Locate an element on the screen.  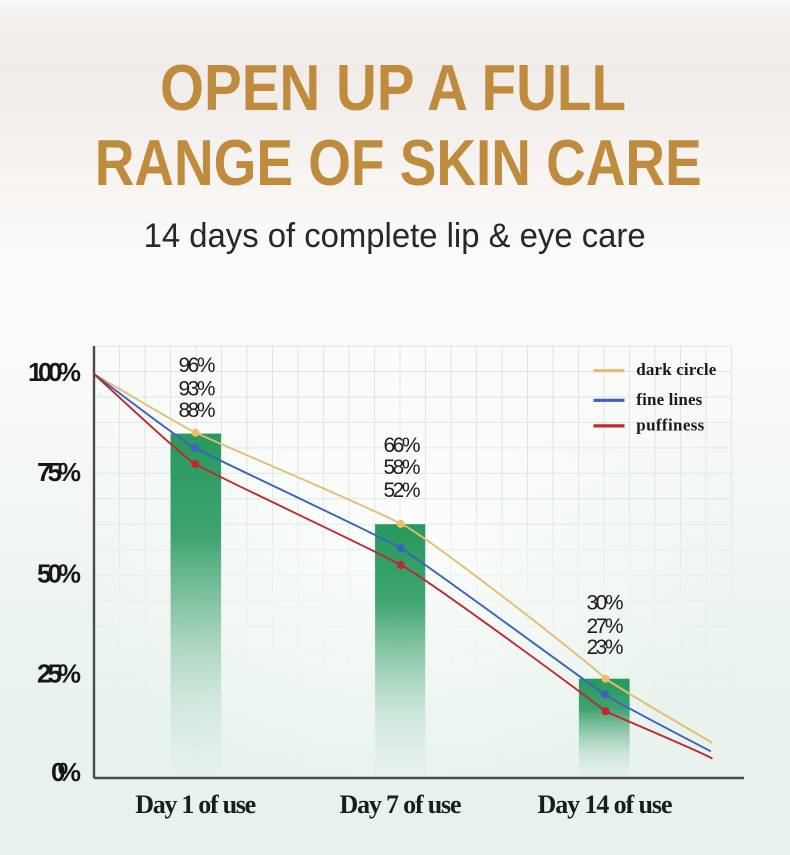
svg-text: 88% is located at coordinates (197, 410).